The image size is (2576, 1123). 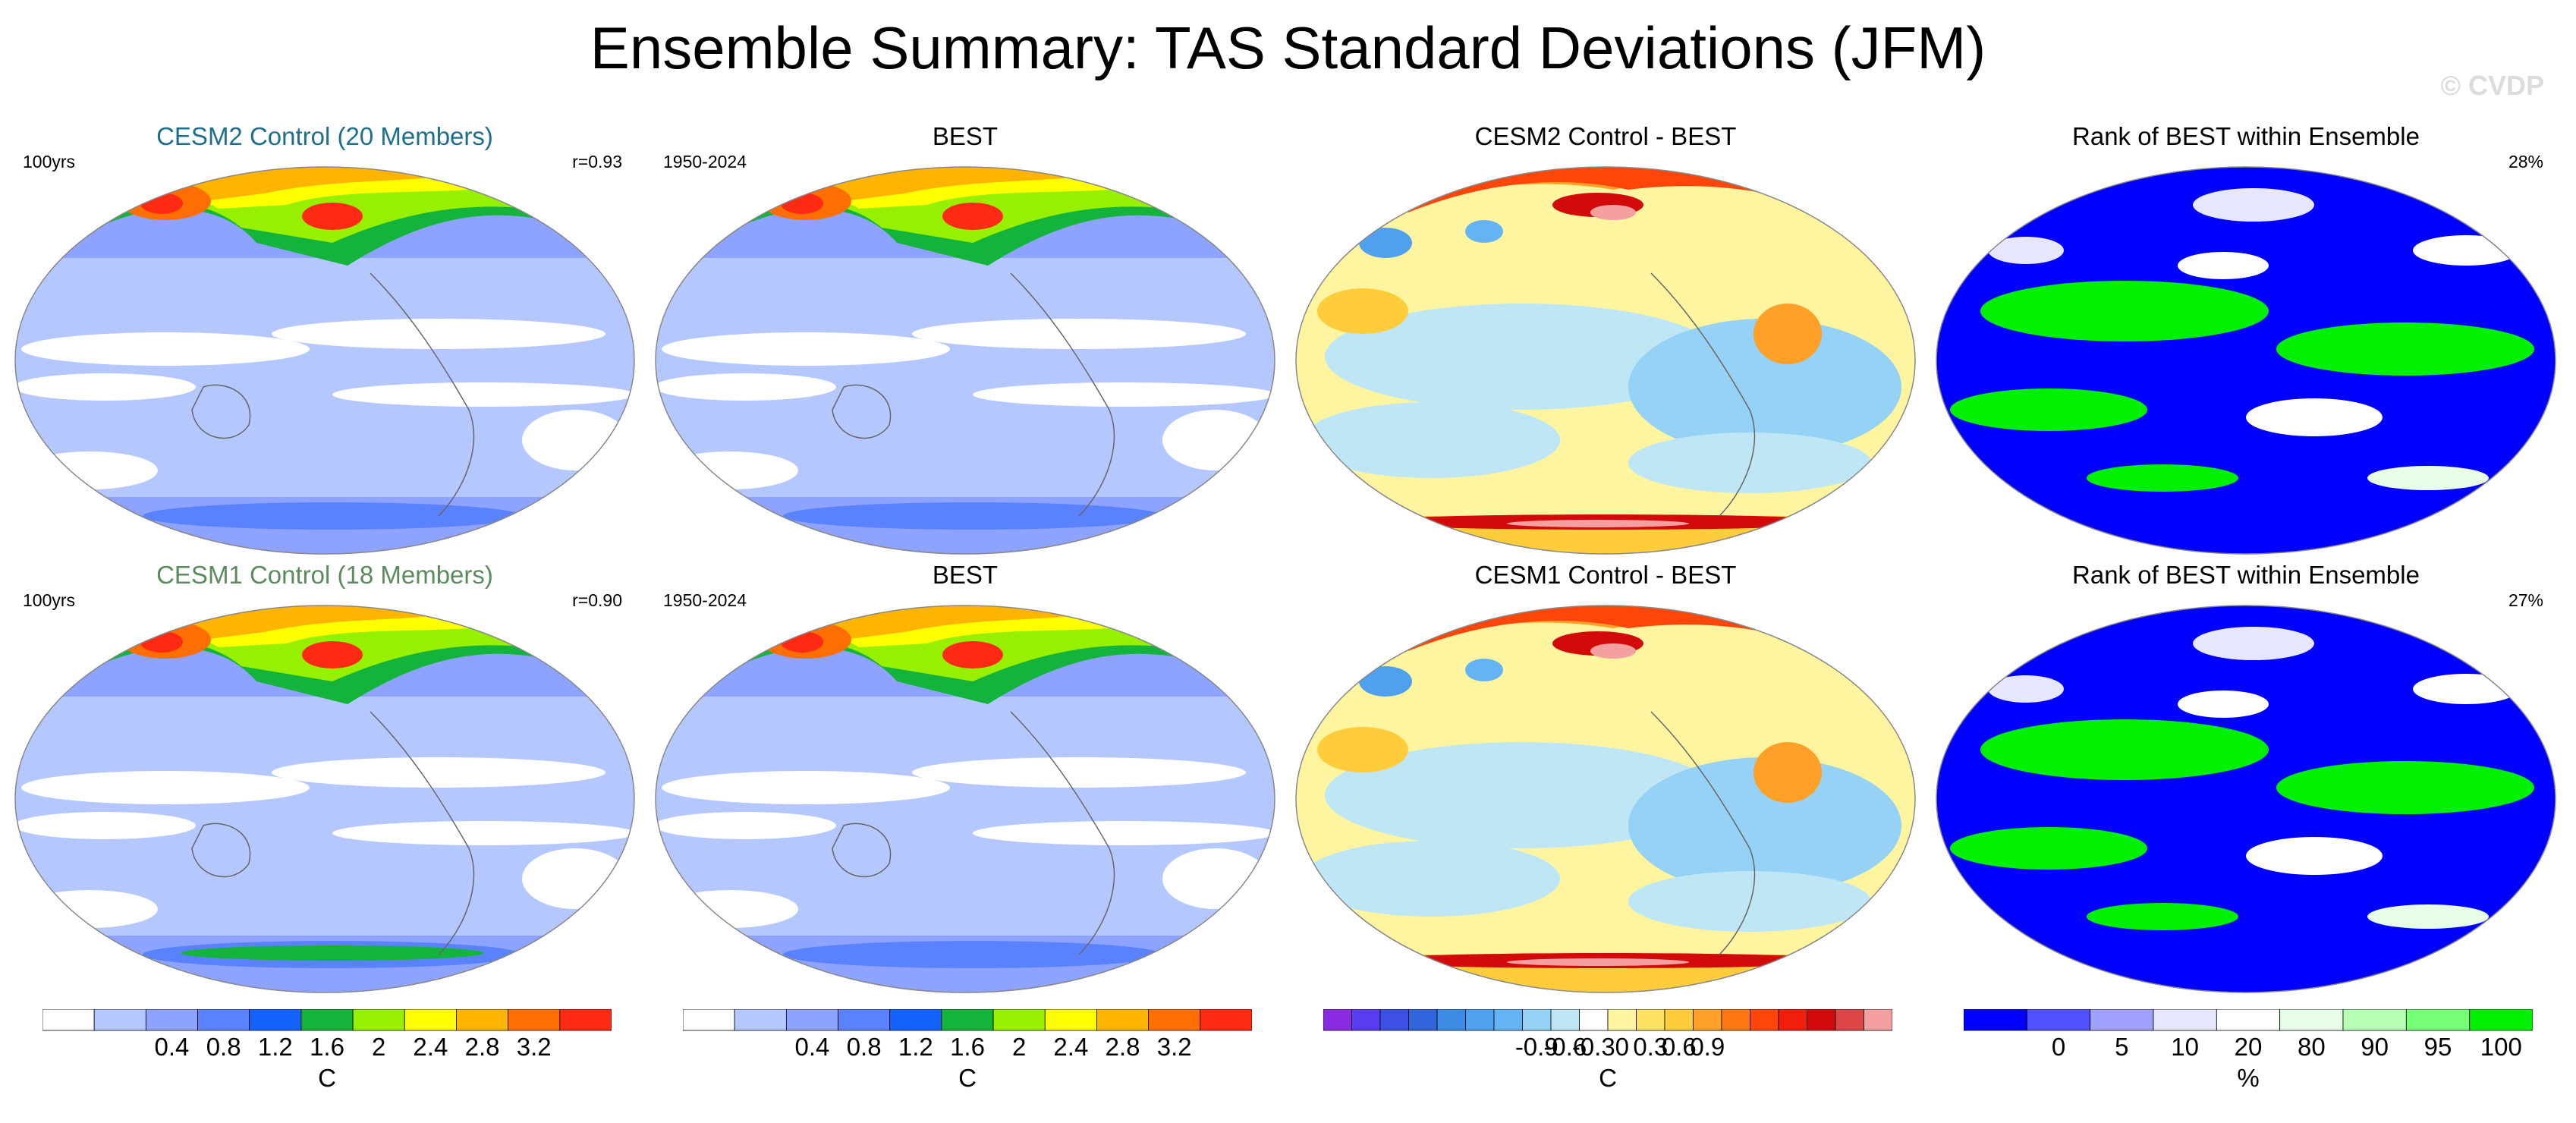 I want to click on panel-title: CESM2 Control (20 Members), so click(x=324, y=136).